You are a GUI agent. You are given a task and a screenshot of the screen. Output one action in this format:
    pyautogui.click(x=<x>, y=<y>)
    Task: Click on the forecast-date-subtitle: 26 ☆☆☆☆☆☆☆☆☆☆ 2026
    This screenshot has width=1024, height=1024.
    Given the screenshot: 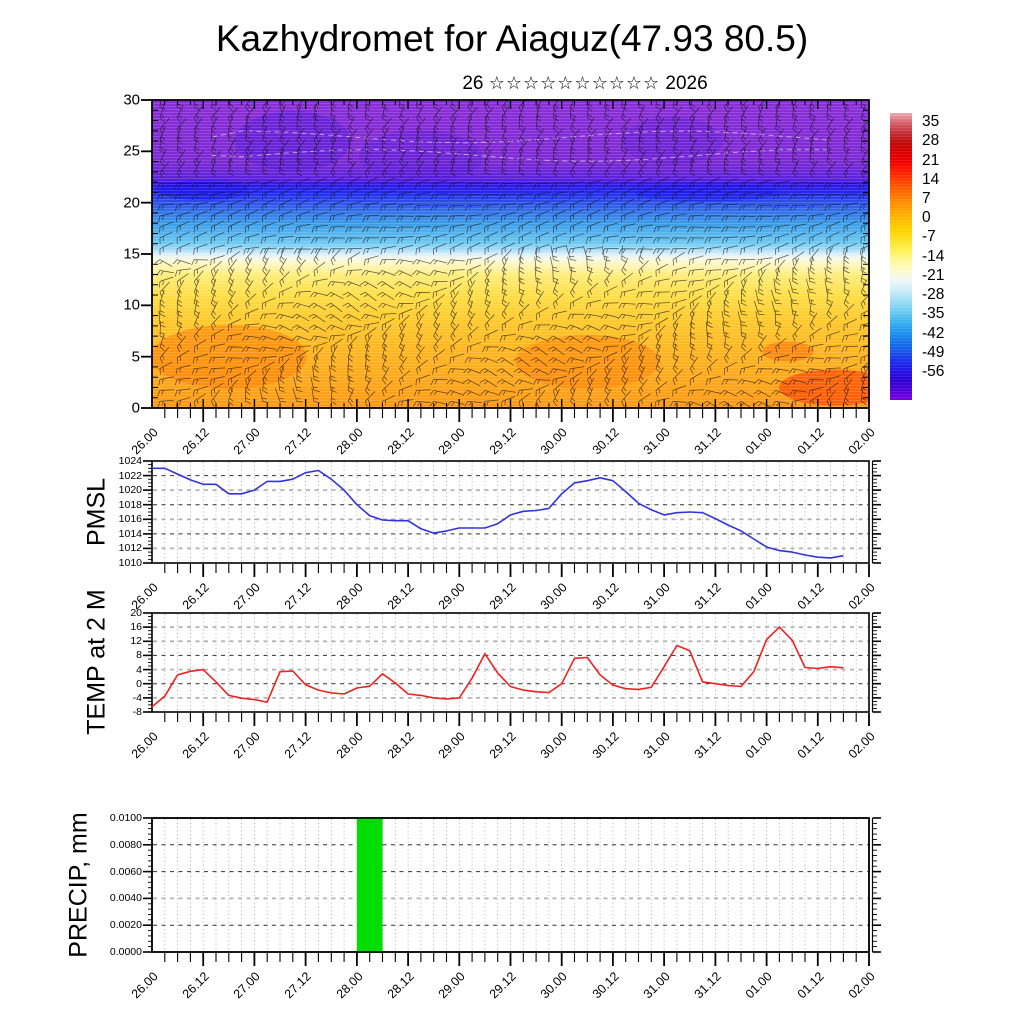 What is the action you would take?
    pyautogui.click(x=584, y=84)
    